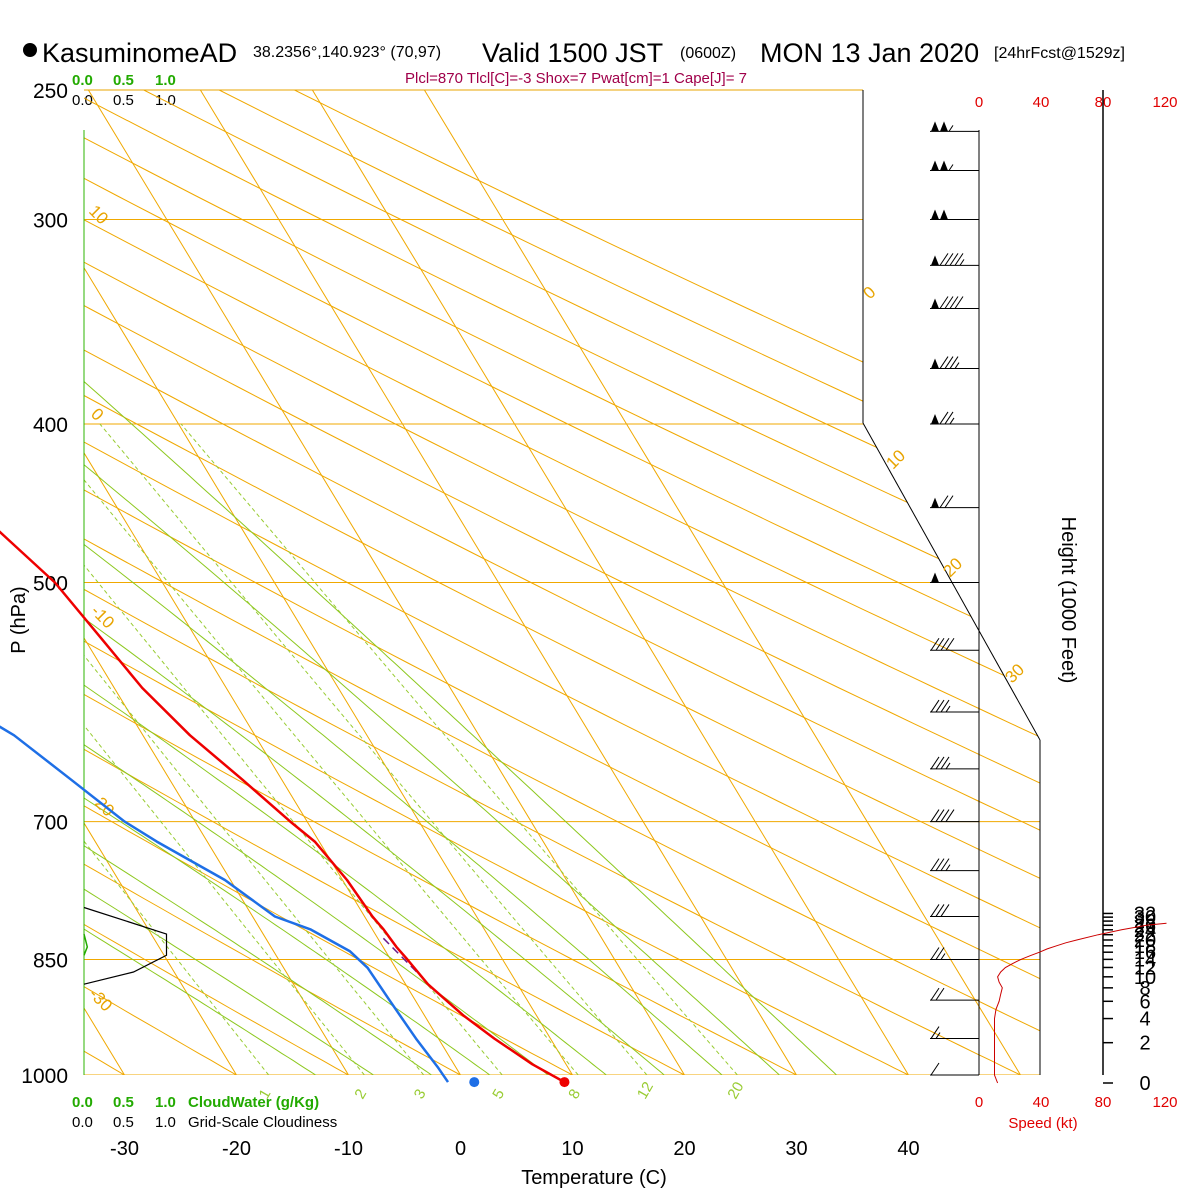  What do you see at coordinates (1145, 922) in the screenshot?
I see `height-tick-label: 28` at bounding box center [1145, 922].